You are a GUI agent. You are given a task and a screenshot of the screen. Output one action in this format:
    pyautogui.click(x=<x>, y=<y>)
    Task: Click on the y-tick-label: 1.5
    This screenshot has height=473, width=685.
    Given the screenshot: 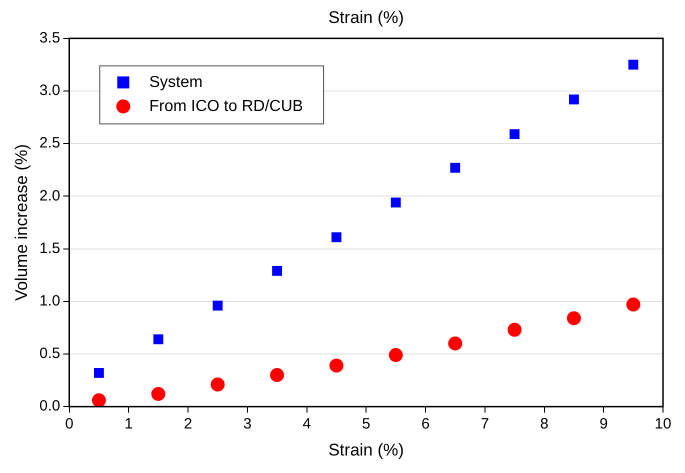 What is the action you would take?
    pyautogui.click(x=49, y=248)
    